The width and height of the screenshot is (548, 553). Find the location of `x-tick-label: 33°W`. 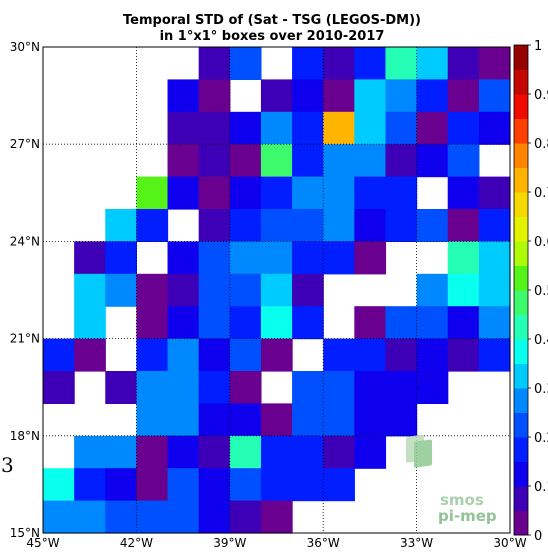

x-tick-label: 33°W is located at coordinates (416, 542).